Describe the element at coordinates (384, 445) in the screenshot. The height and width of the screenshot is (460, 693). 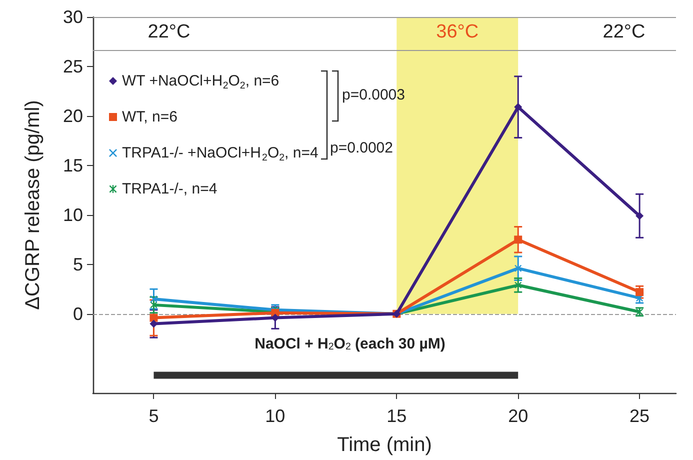
I see `x-axis-title: Time (min)` at that location.